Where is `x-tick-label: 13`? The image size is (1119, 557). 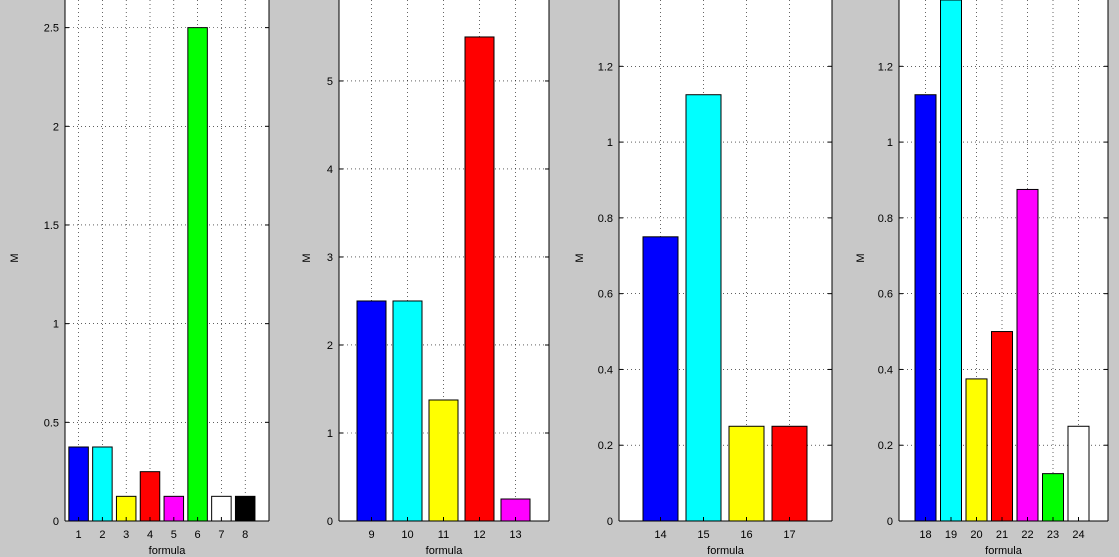
x-tick-label: 13 is located at coordinates (515, 535).